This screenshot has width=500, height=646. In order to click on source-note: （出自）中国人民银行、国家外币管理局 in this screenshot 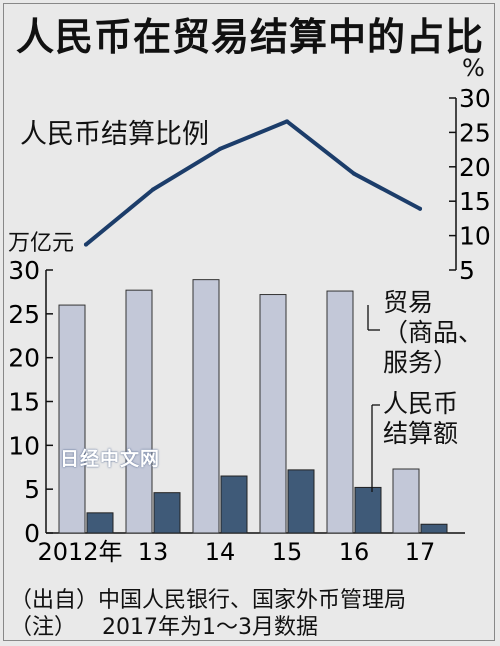, I will do `click(208, 600)`.